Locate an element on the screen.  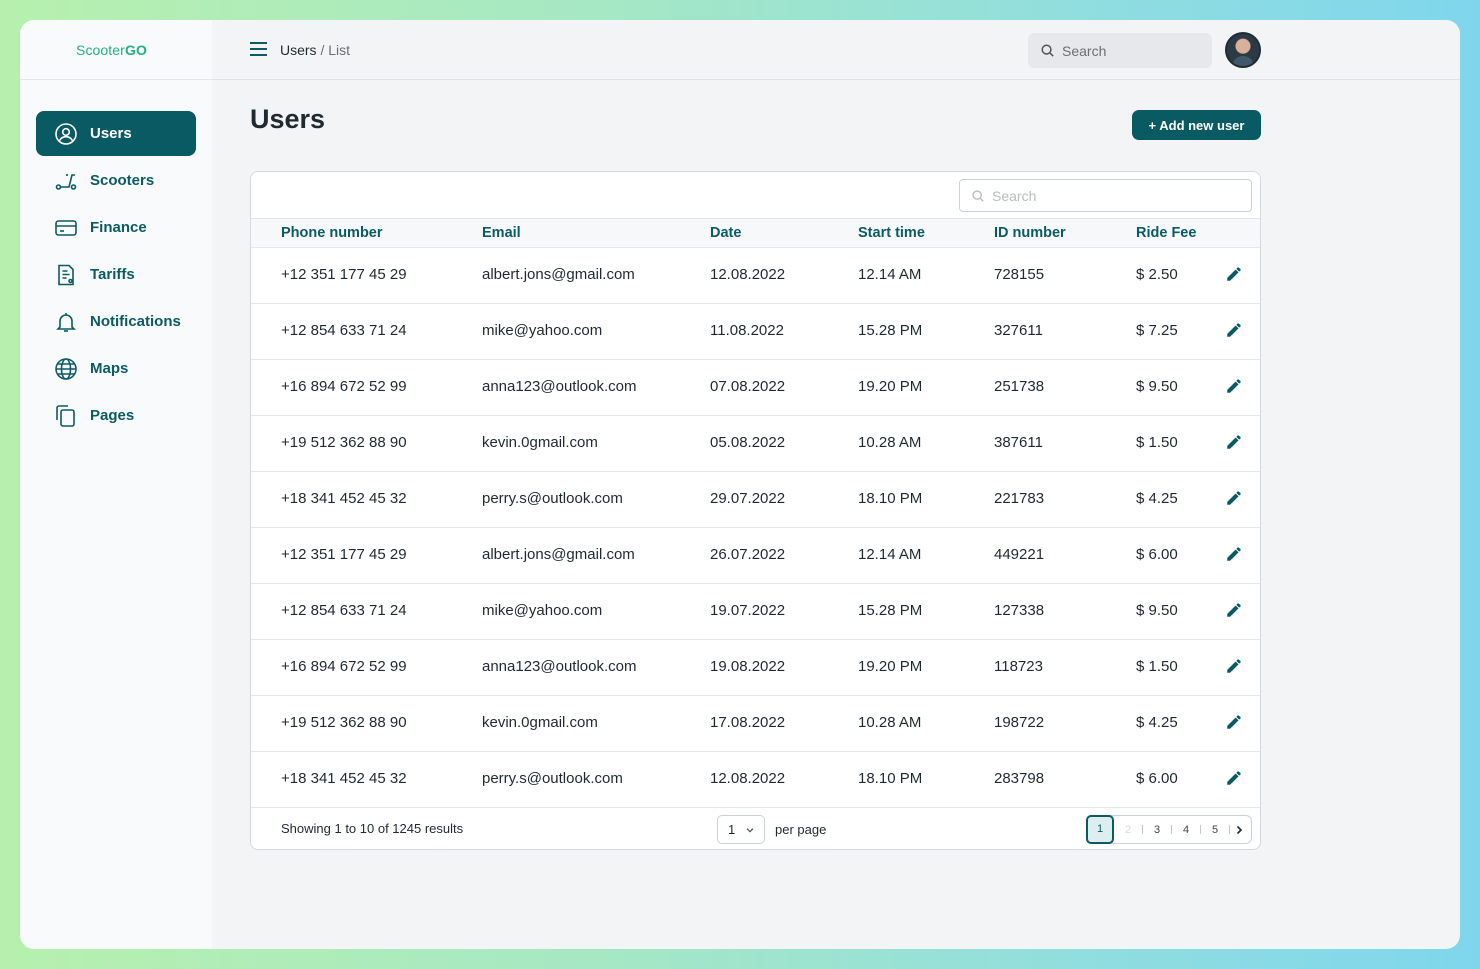
cell-ride-fee: $ 9.50 is located at coordinates (1157, 610).